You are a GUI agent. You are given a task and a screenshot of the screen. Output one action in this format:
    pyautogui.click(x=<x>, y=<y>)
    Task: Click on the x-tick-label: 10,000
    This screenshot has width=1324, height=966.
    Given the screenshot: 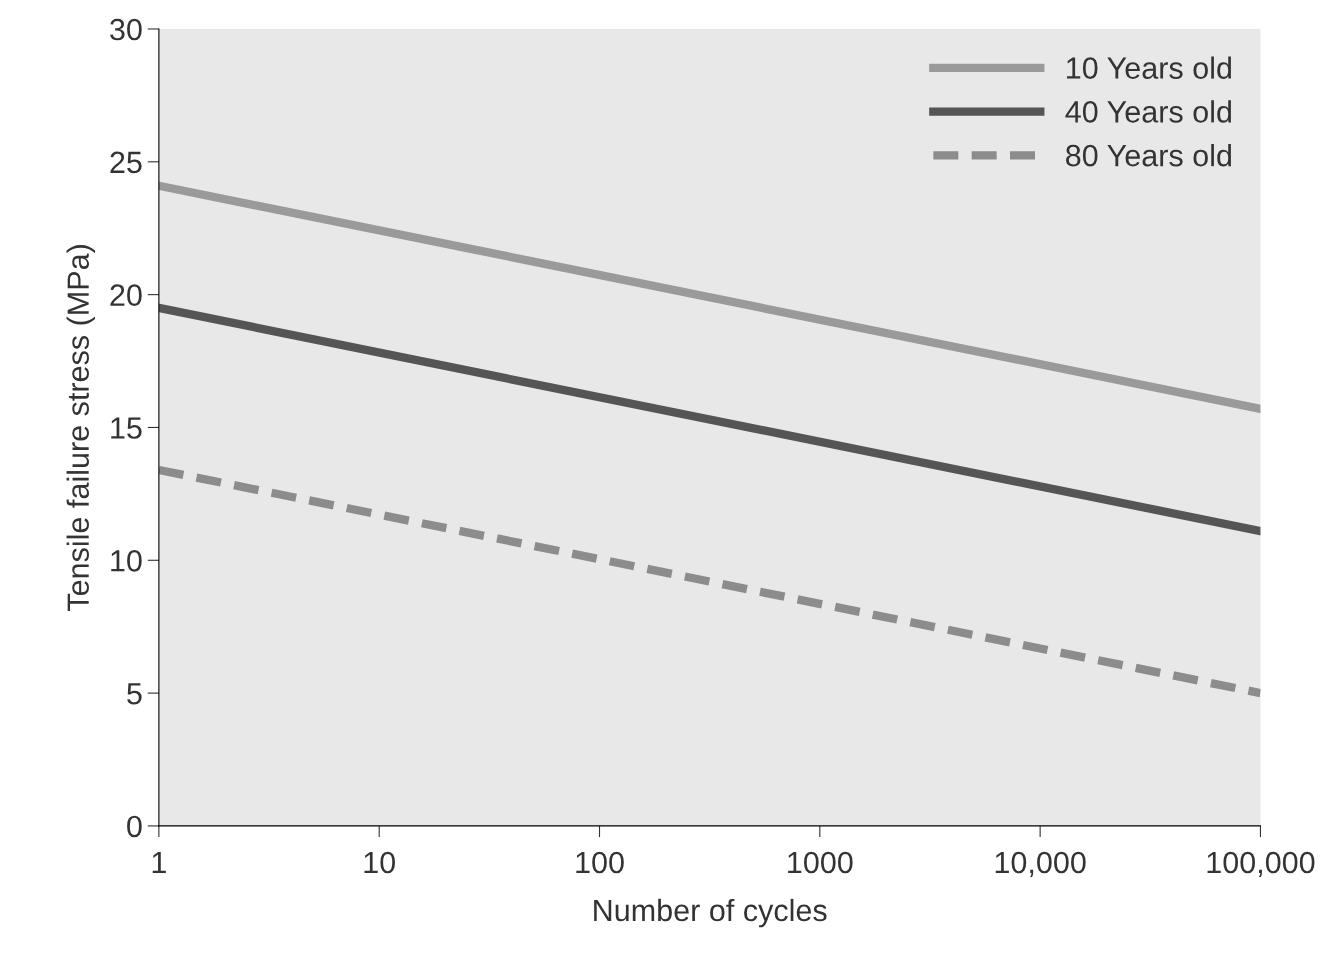 What is the action you would take?
    pyautogui.click(x=1040, y=864)
    